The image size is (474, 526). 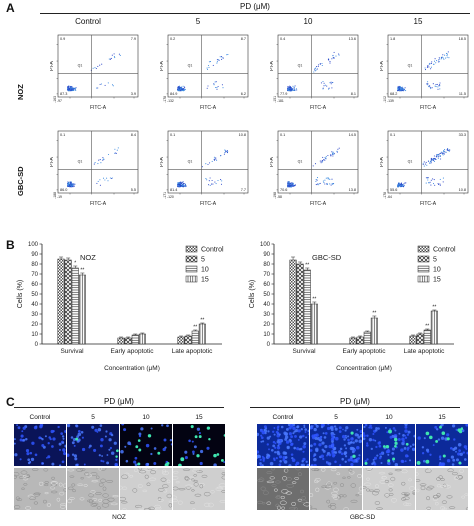 What do you see at coordinates (243, 39) in the screenshot?
I see `flow-quadrant-value: 8.7` at bounding box center [243, 39].